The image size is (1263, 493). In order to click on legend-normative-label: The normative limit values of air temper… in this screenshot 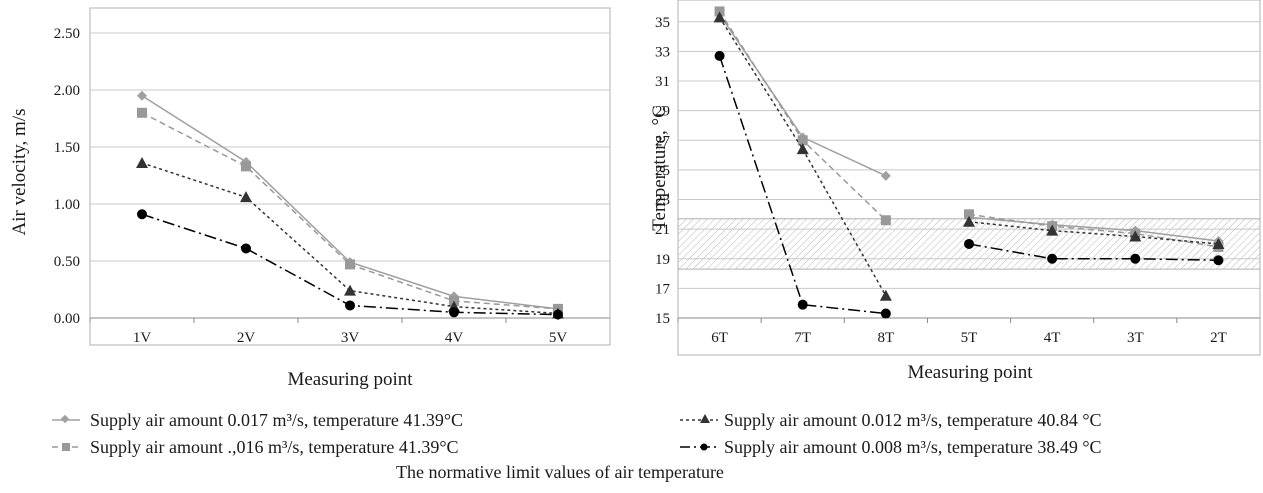, I will do `click(560, 472)`.